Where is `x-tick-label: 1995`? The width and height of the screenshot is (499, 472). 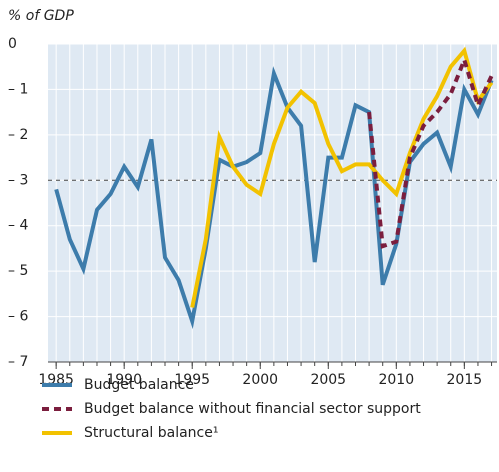
x-tick-label: 1995 is located at coordinates (192, 380).